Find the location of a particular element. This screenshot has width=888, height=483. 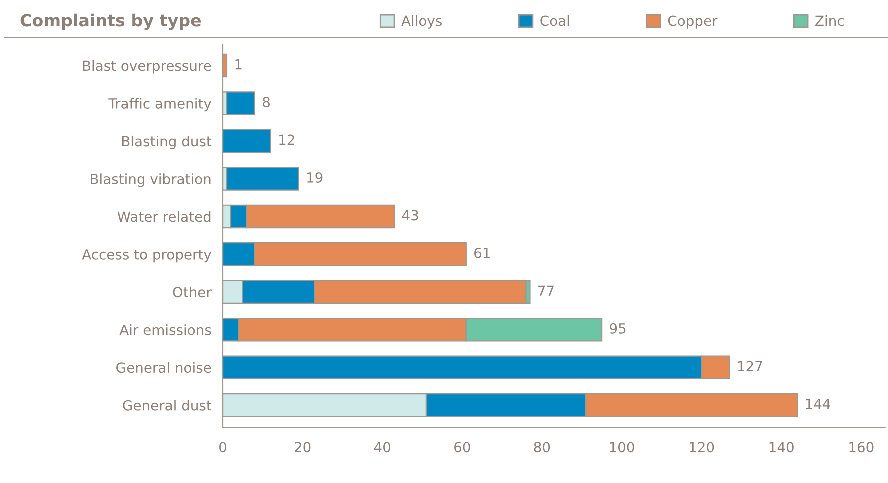

total-label: 127 is located at coordinates (750, 366).